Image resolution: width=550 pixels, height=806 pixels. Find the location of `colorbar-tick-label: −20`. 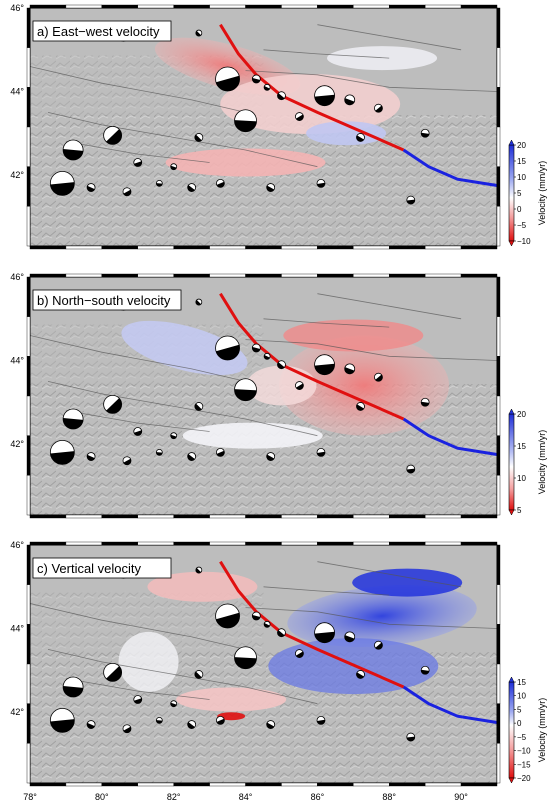

colorbar-tick-label: −20 is located at coordinates (524, 778).